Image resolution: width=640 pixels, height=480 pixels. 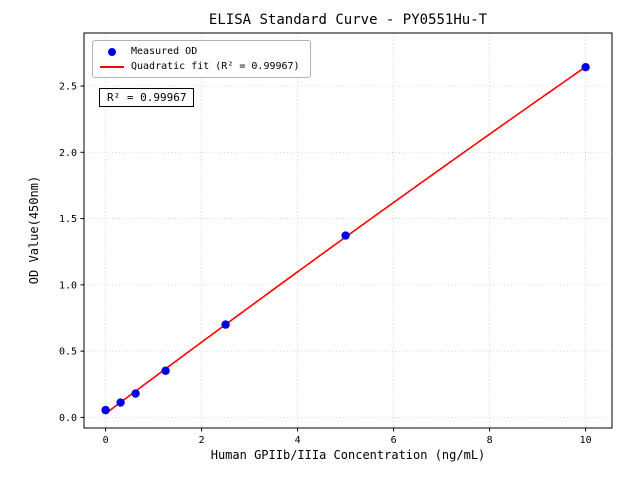 What do you see at coordinates (34, 230) in the screenshot?
I see `y-axis-label: OD Value(450nm)` at bounding box center [34, 230].